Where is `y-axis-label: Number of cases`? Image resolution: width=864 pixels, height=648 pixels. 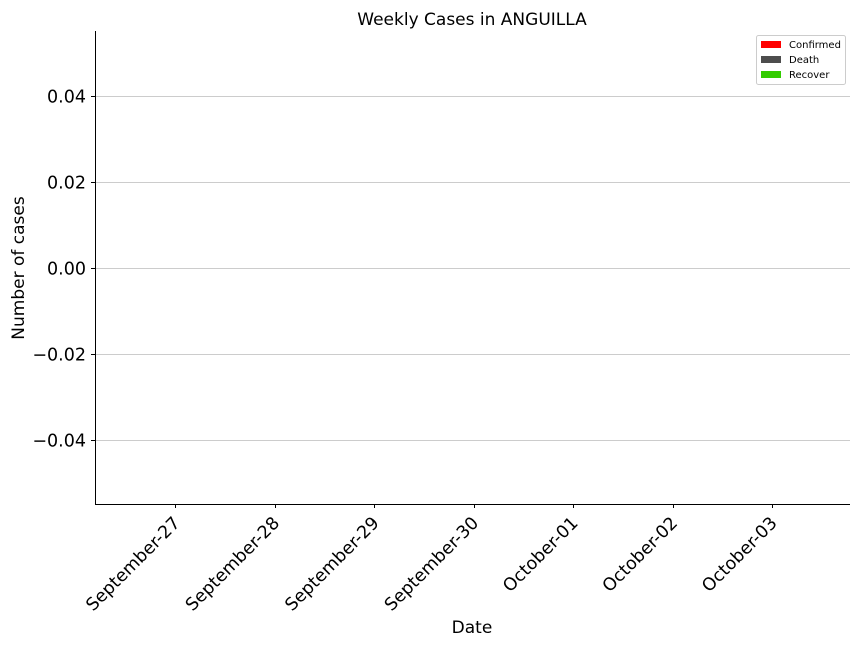 y-axis-label: Number of cases is located at coordinates (19, 268).